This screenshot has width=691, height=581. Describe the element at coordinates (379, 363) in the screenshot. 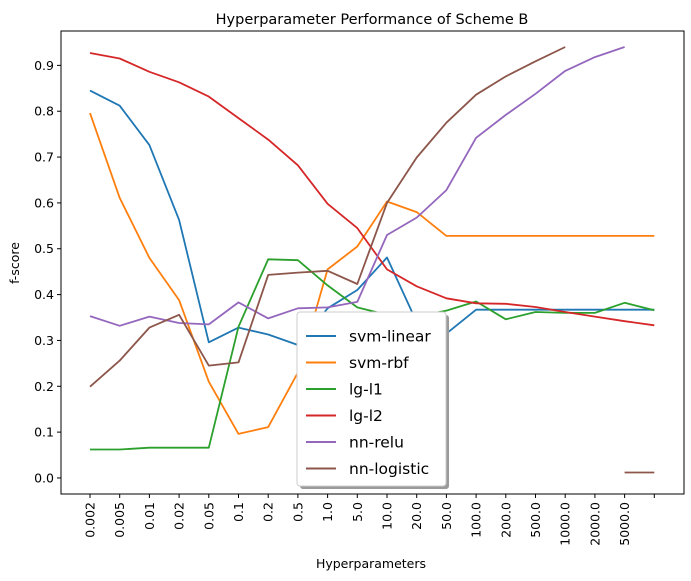

I see `legend-label-svm-rbf: svm-rbf` at that location.